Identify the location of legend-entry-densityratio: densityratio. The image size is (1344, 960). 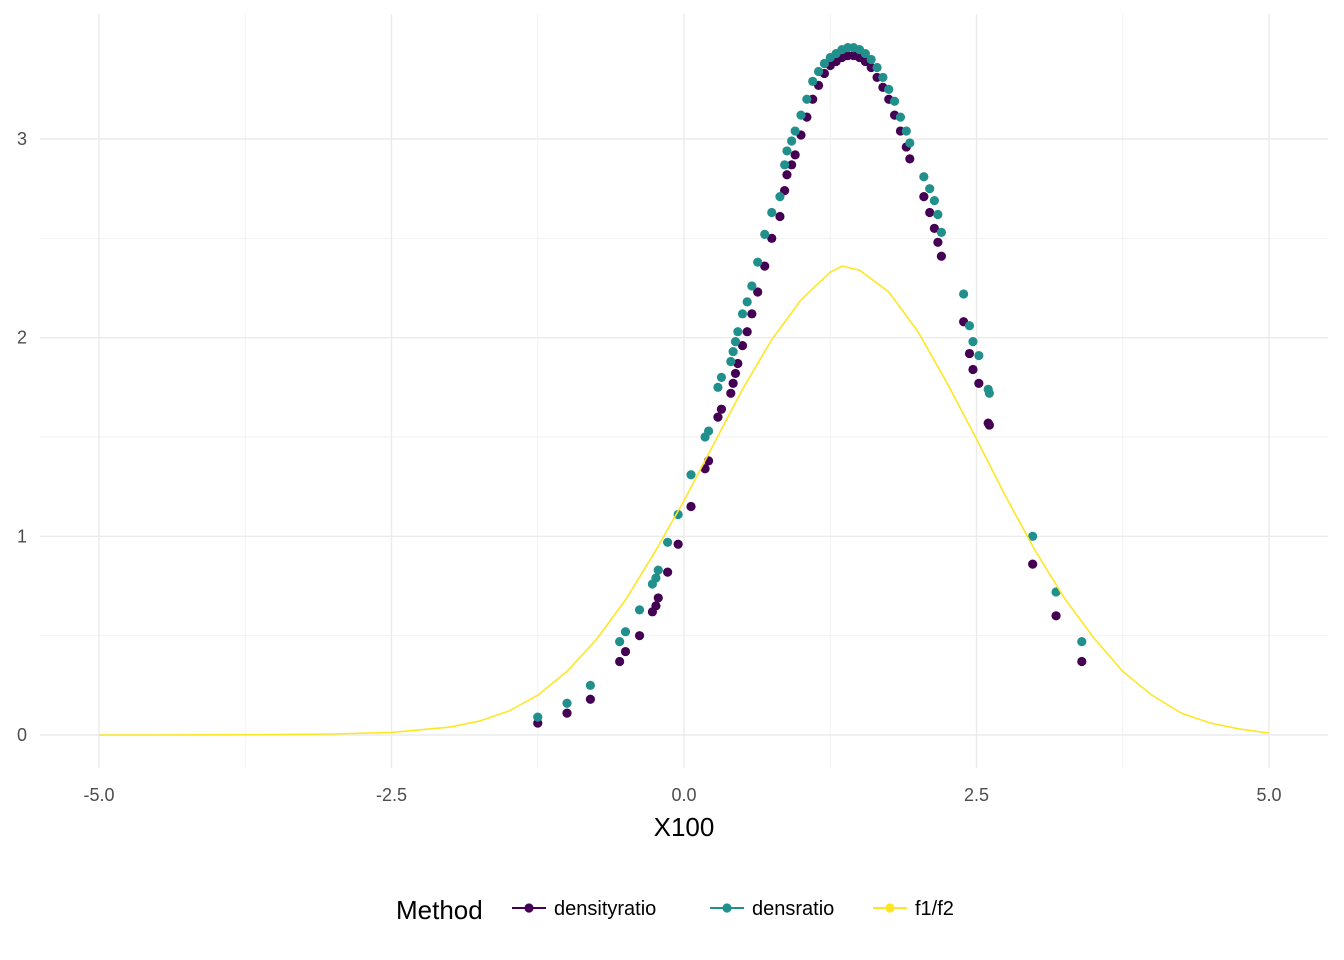
(584, 909).